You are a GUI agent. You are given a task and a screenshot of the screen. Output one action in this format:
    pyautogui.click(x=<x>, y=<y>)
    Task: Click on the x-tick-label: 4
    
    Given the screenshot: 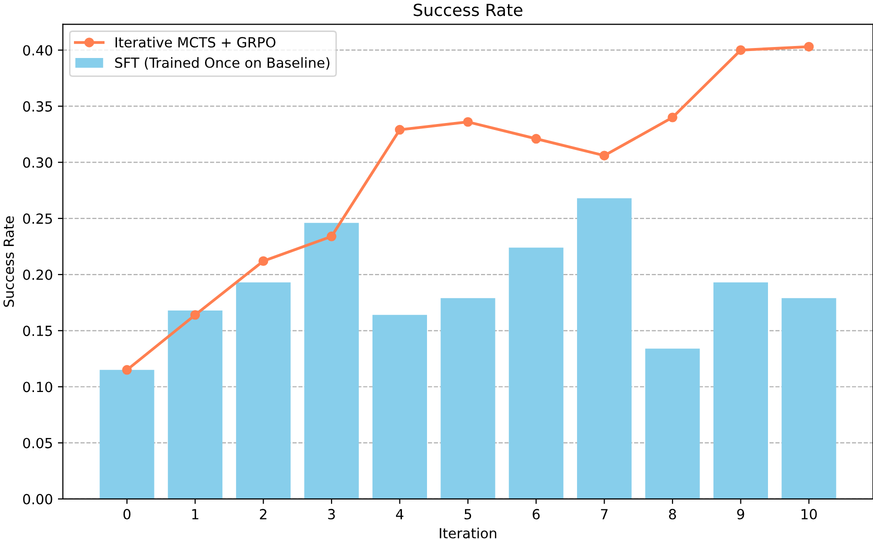 What is the action you would take?
    pyautogui.click(x=400, y=514)
    